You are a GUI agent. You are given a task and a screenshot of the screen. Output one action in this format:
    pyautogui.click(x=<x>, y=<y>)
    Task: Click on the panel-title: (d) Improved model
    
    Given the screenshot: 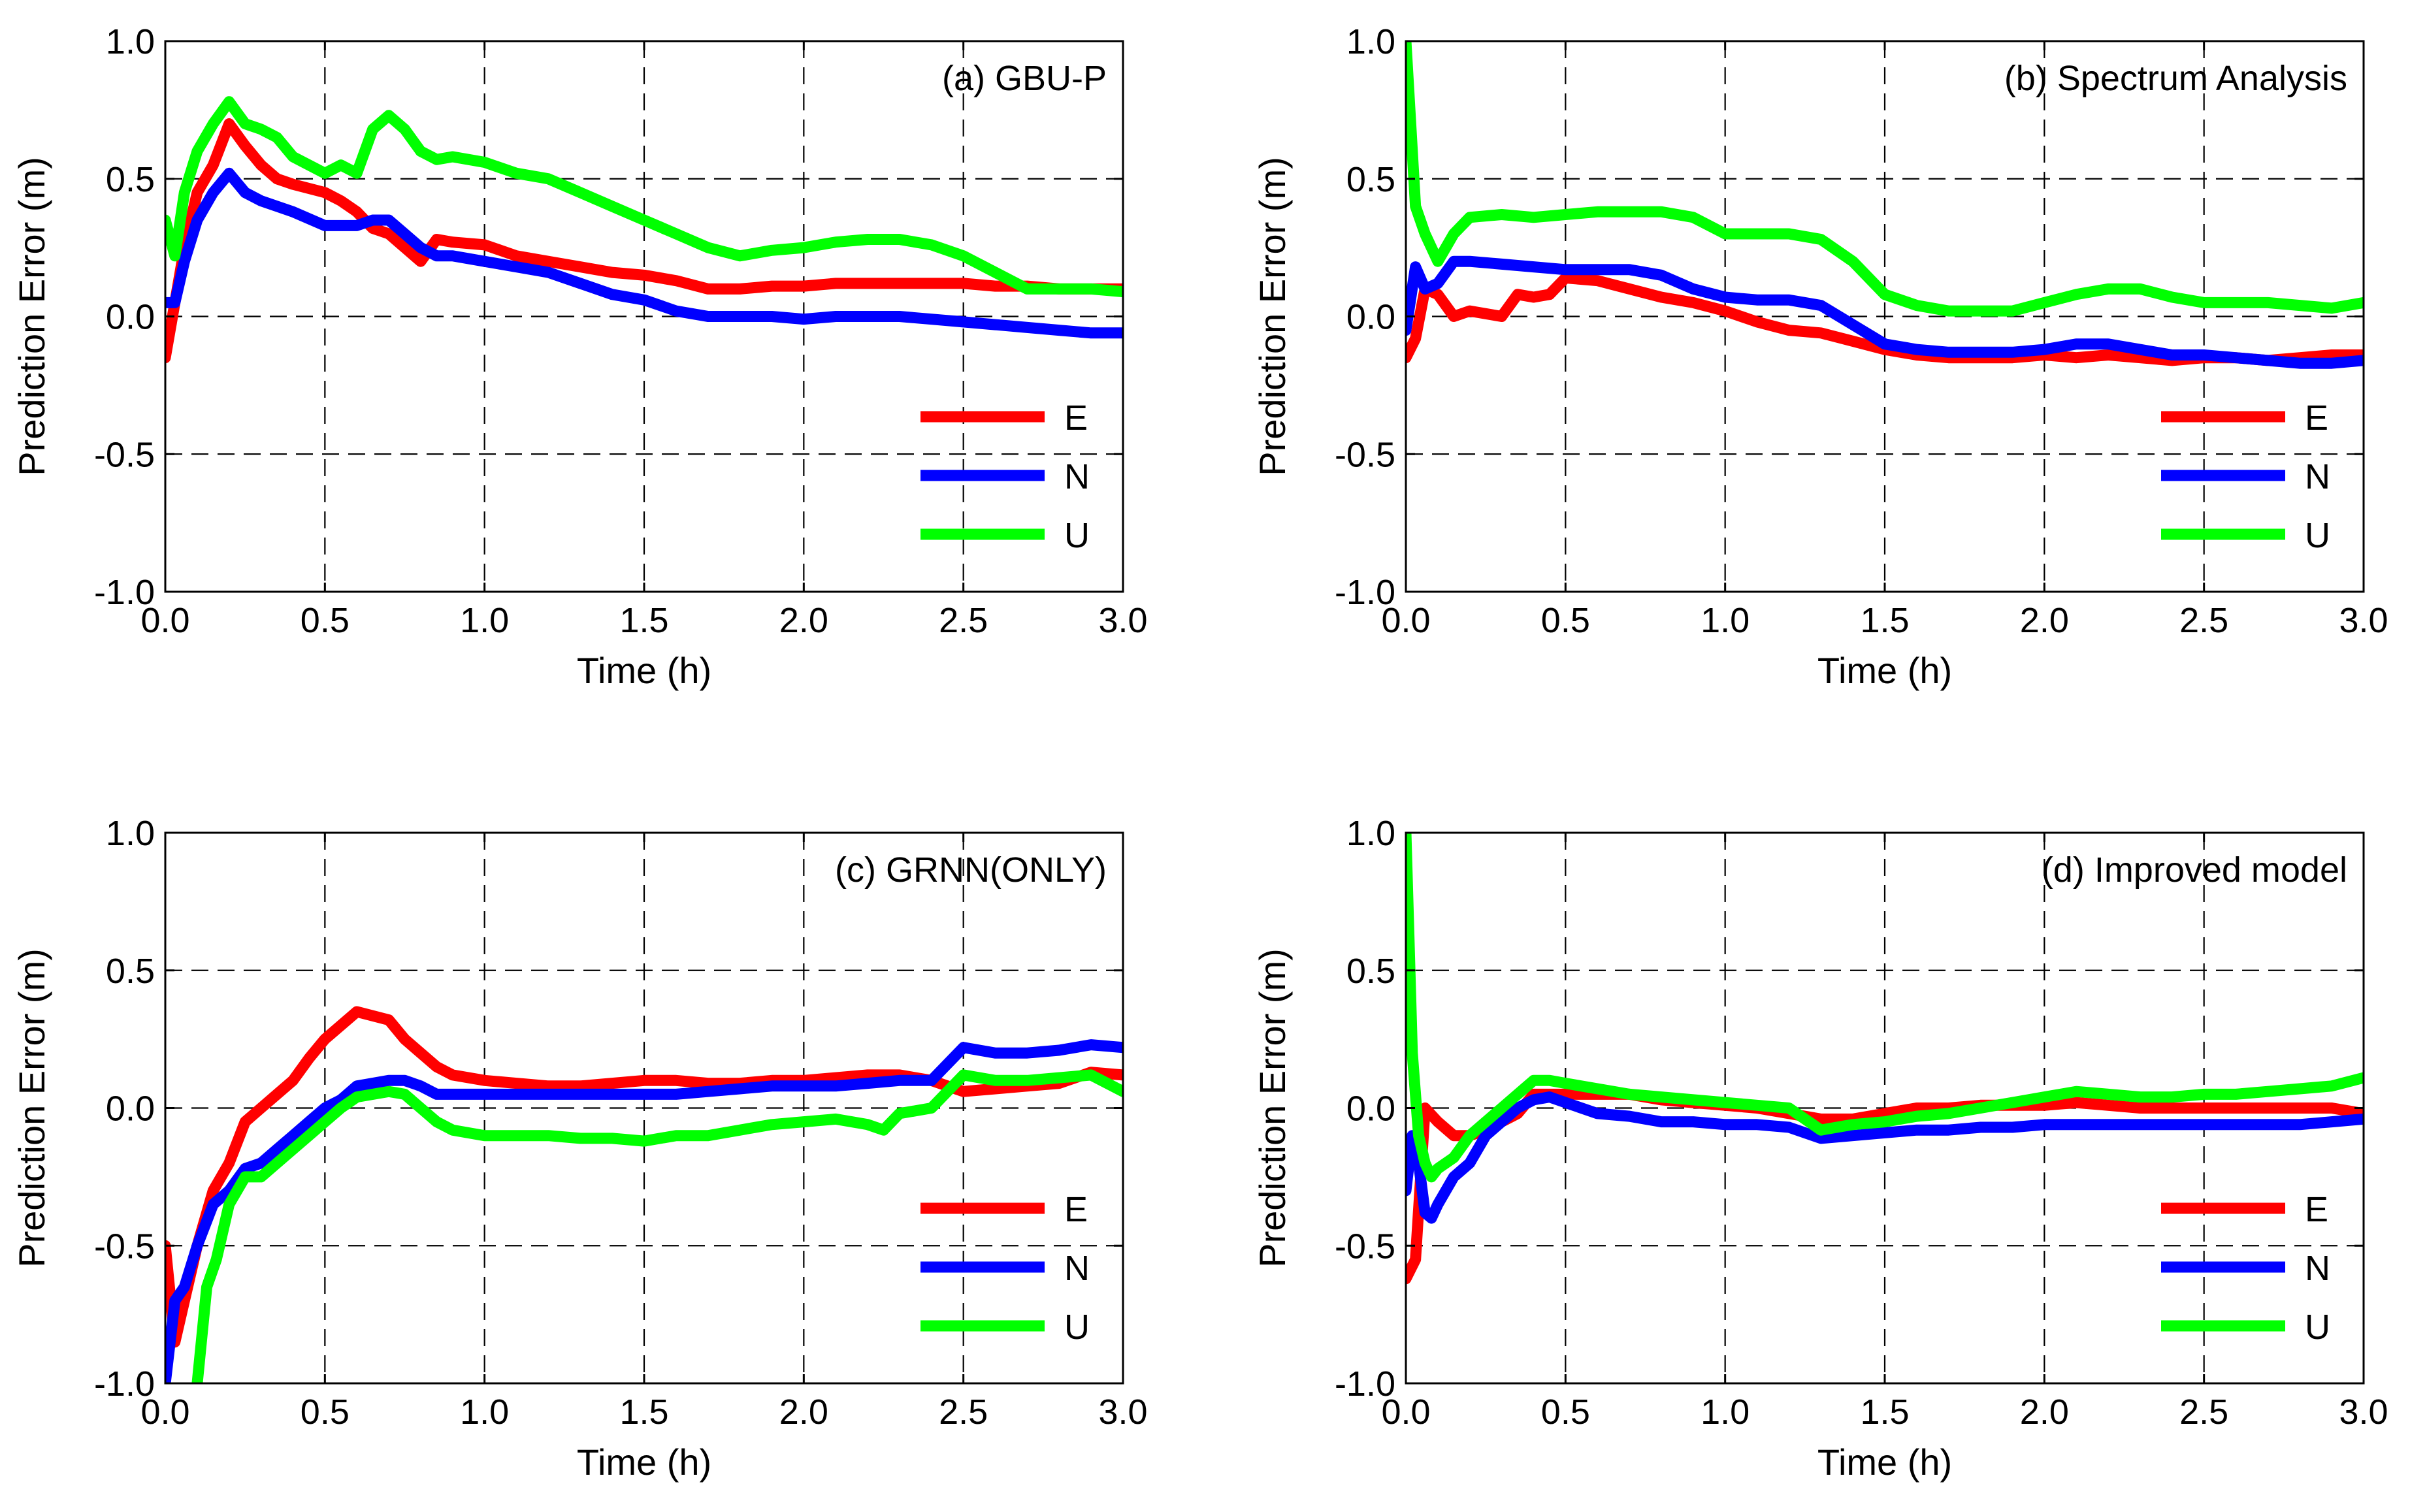 What is the action you would take?
    pyautogui.click(x=2194, y=870)
    